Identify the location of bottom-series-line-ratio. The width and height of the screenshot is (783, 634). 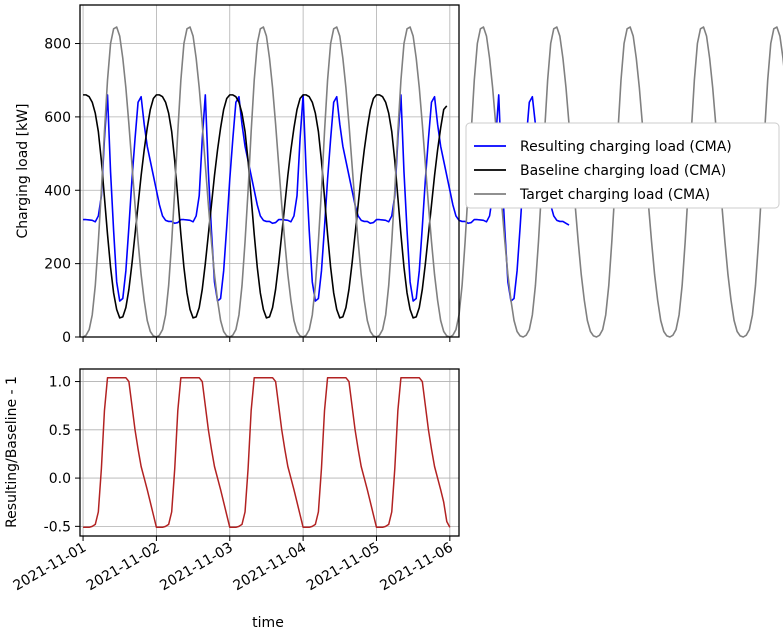
(267, 452).